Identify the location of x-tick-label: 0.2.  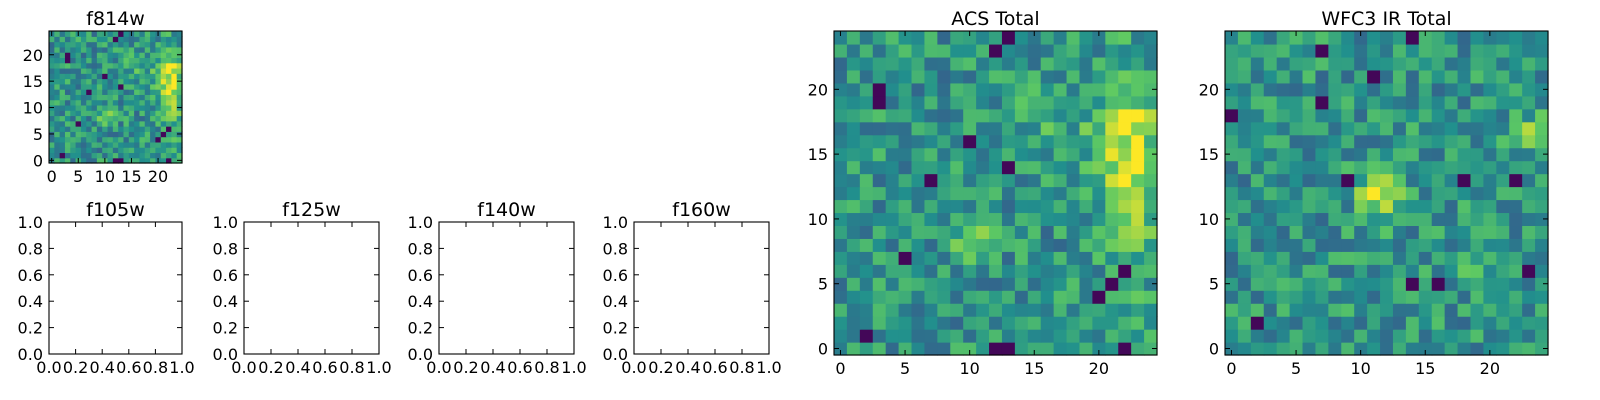
(75, 367).